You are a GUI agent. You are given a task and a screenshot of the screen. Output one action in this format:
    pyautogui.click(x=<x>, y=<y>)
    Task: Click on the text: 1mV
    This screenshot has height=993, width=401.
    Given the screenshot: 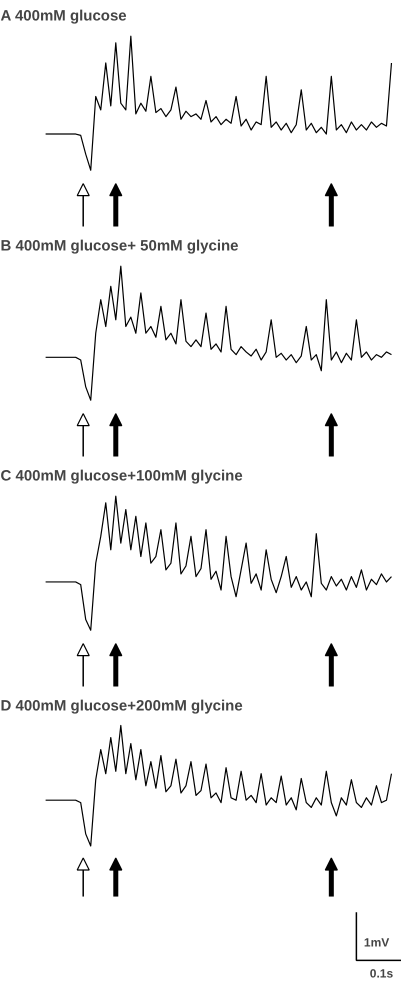 What is the action you would take?
    pyautogui.click(x=377, y=942)
    